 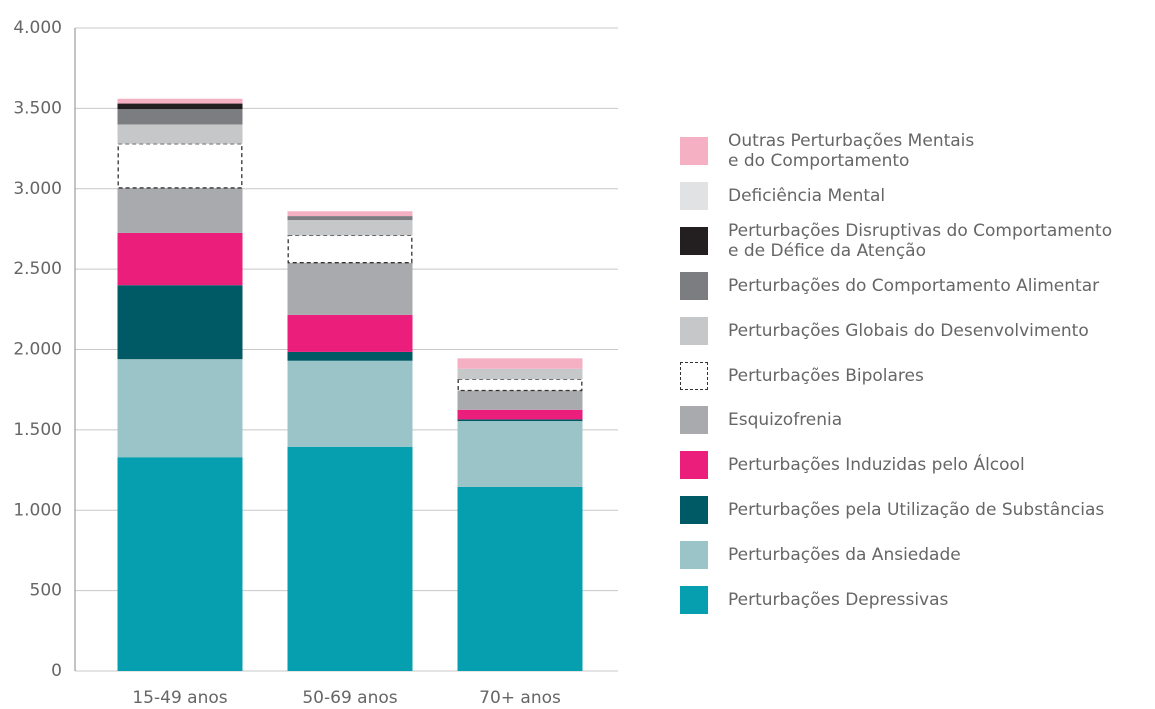 What do you see at coordinates (46, 591) in the screenshot?
I see `y-tick-label: 500` at bounding box center [46, 591].